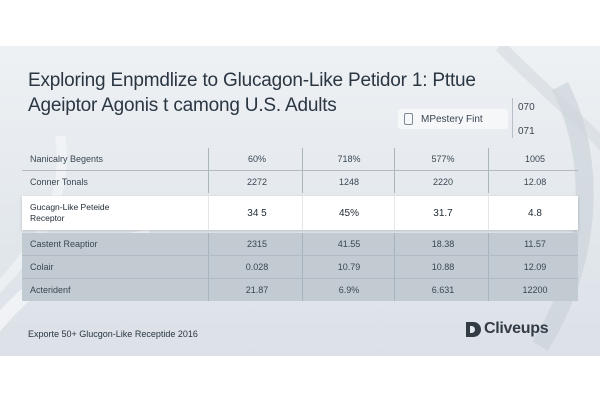 Image resolution: width=600 pixels, height=400 pixels. What do you see at coordinates (526, 107) in the screenshot?
I see `side-number-1: 070` at bounding box center [526, 107].